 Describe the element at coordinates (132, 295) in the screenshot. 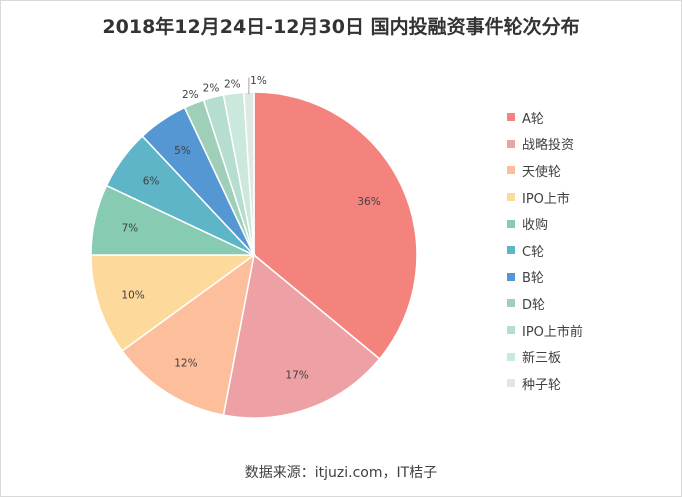

I see `data-label-4: 10%` at that location.